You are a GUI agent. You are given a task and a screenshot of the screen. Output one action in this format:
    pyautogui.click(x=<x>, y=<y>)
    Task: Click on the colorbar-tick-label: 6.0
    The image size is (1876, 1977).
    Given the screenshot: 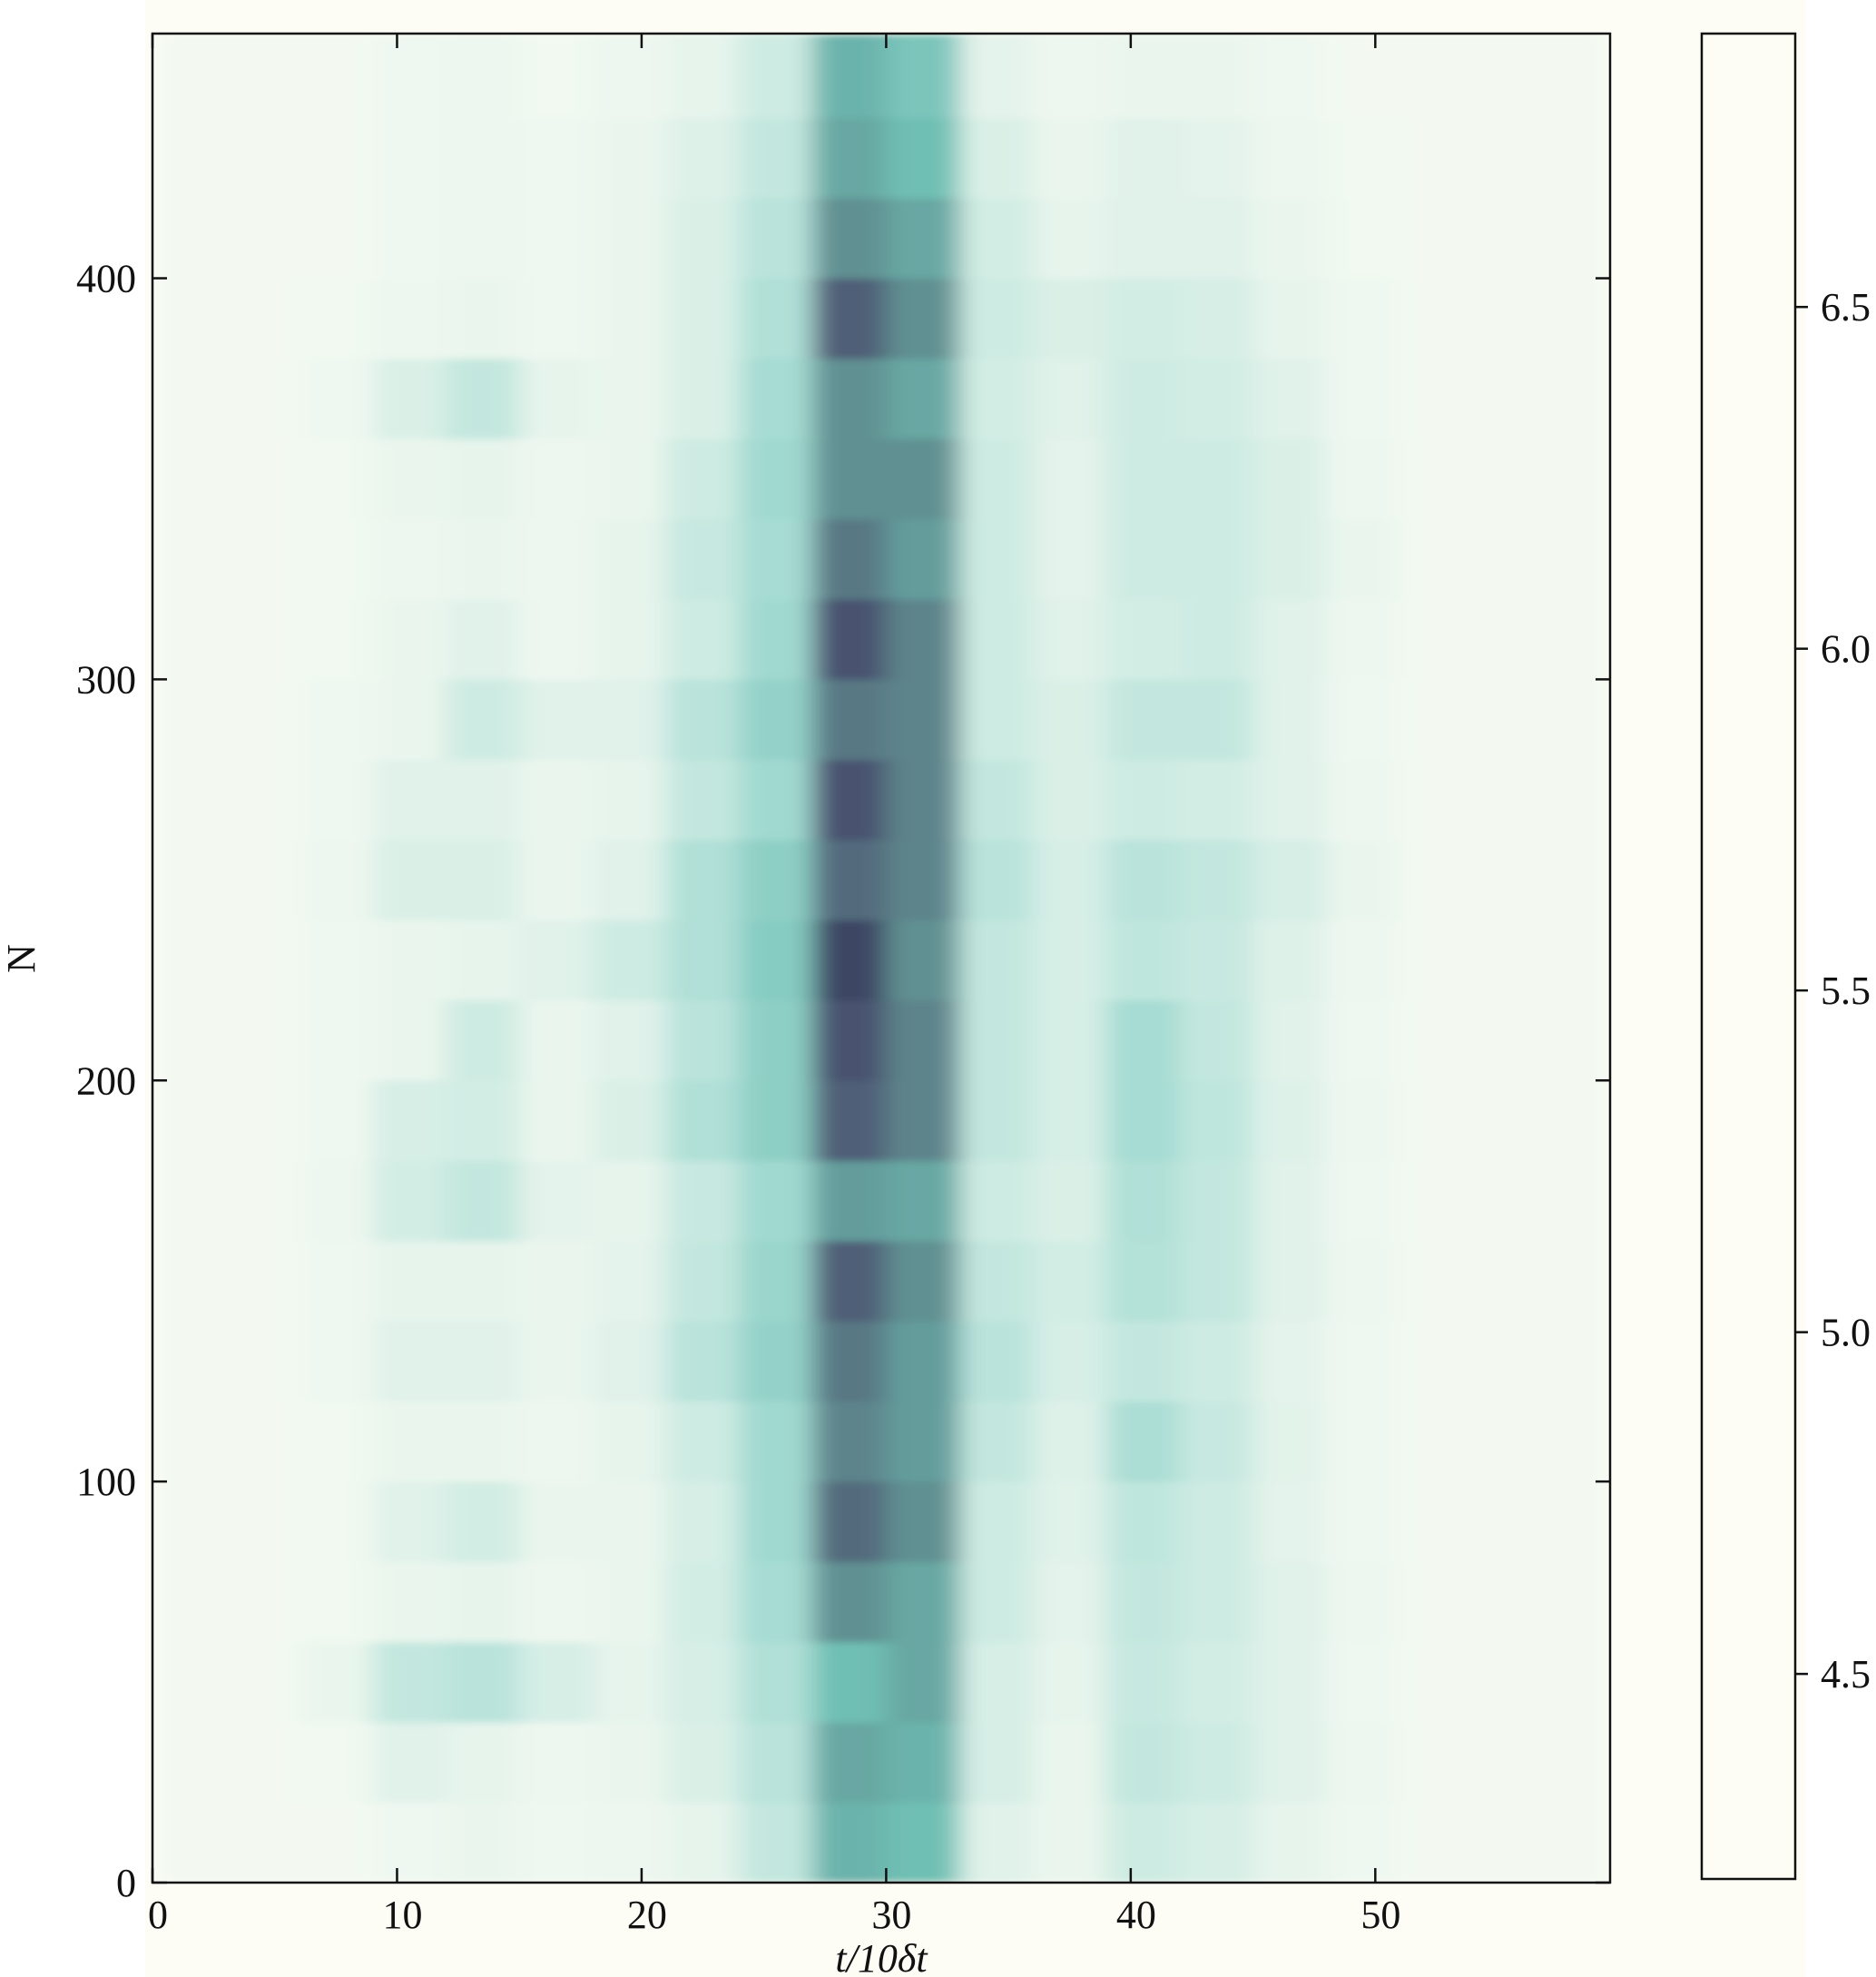 What is the action you would take?
    pyautogui.click(x=1846, y=650)
    